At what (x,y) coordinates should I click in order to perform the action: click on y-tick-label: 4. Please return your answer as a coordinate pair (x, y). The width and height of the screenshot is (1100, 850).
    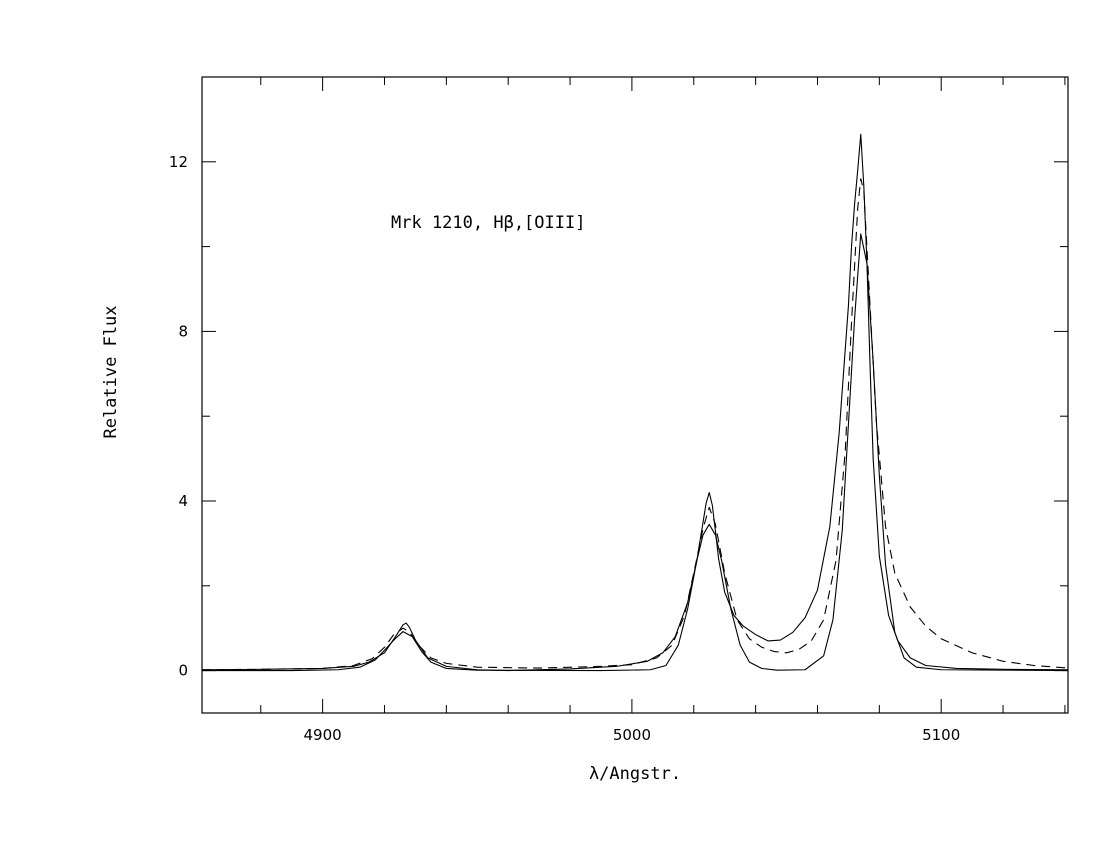
    Looking at the image, I should click on (183, 501).